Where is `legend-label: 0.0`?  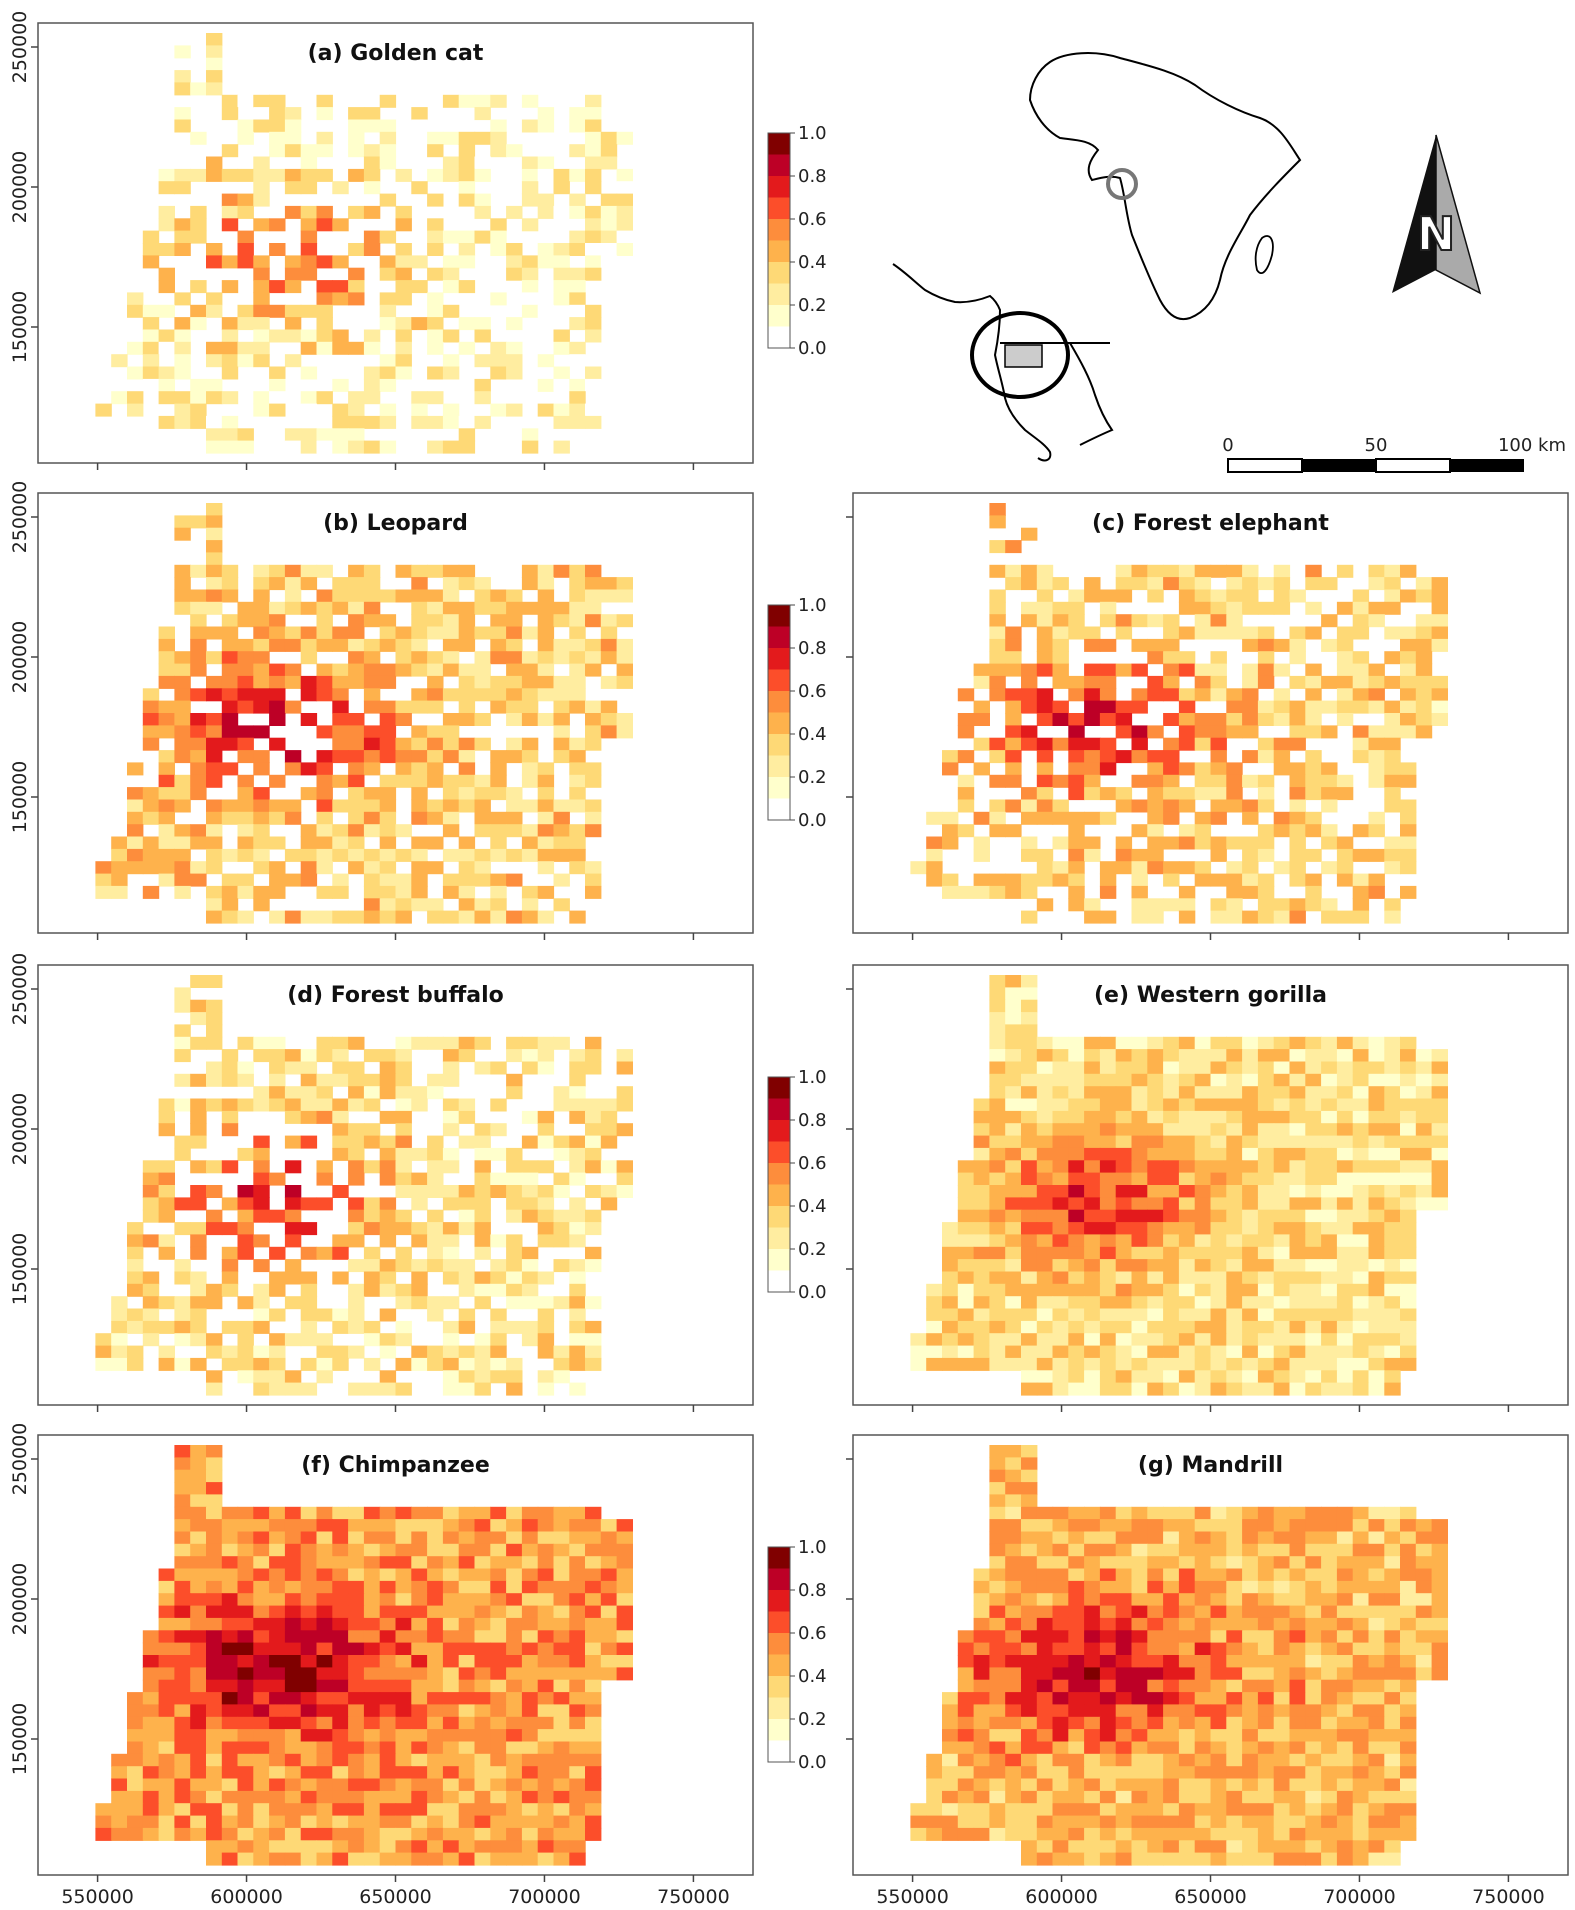
legend-label: 0.0 is located at coordinates (812, 820).